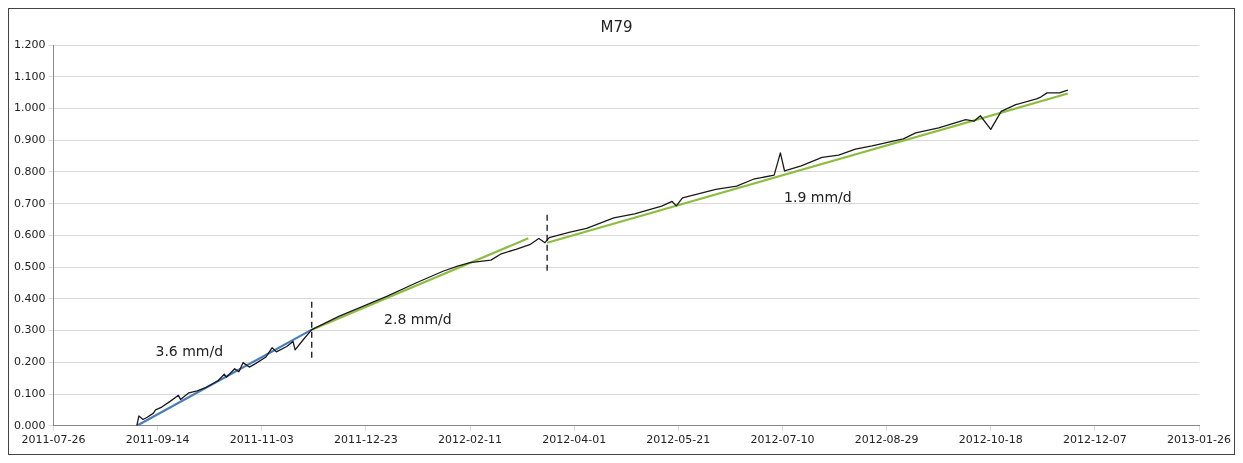 The width and height of the screenshot is (1243, 463). I want to click on y-tick-label: 1.200, so click(29, 44).